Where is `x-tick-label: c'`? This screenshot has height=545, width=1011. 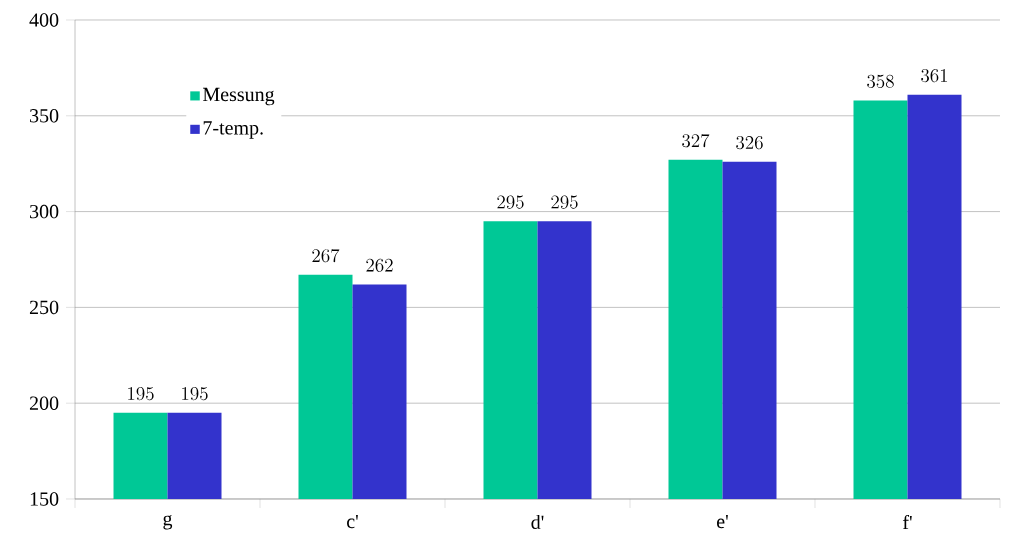
x-tick-label: c' is located at coordinates (352, 521).